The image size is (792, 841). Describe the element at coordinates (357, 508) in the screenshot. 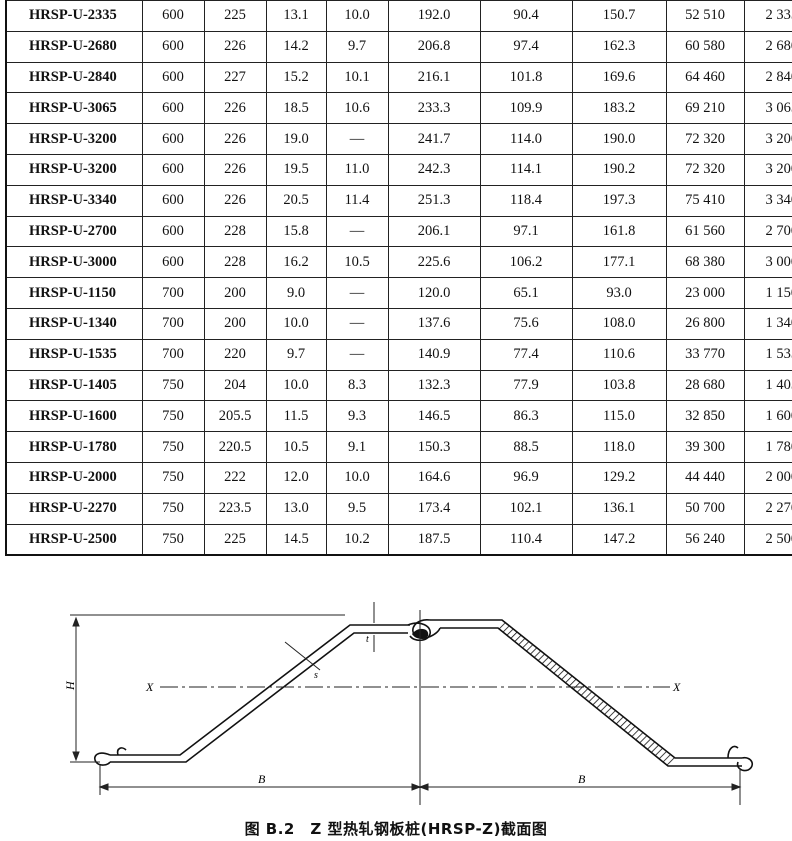

I see `value-cell: 9.5` at that location.